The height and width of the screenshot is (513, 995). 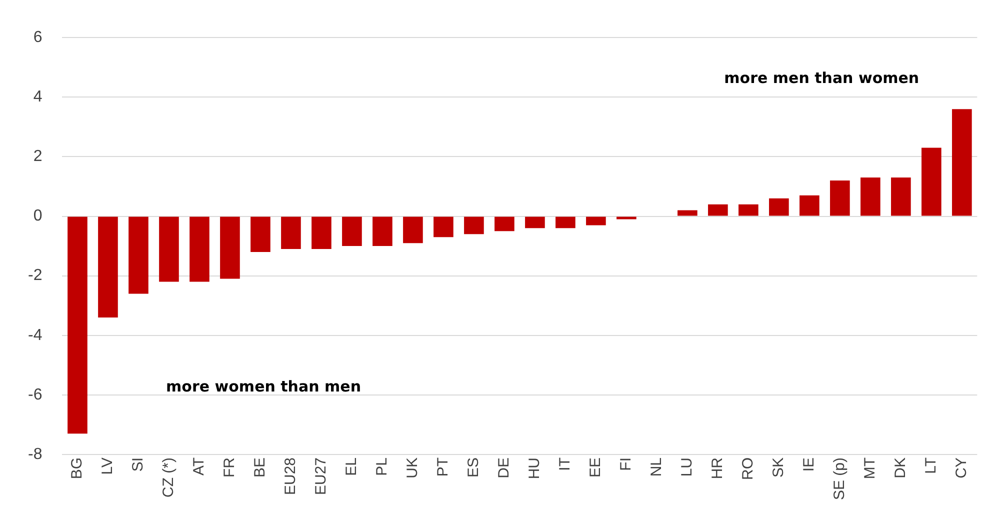 What do you see at coordinates (809, 464) in the screenshot?
I see `x-tick-label: IE` at bounding box center [809, 464].